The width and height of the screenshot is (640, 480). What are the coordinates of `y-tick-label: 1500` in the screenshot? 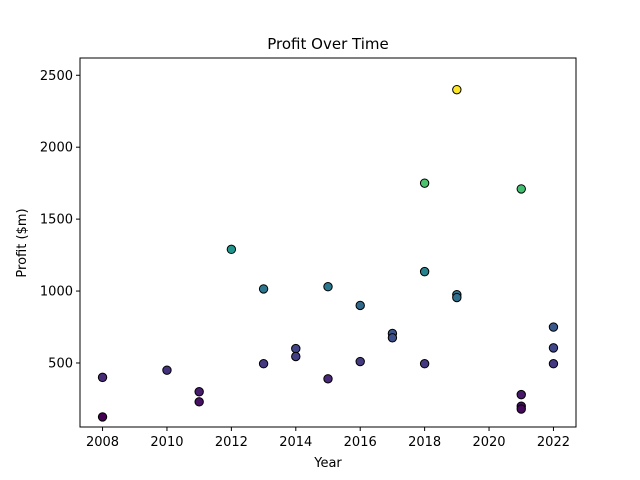 It's located at (56, 220).